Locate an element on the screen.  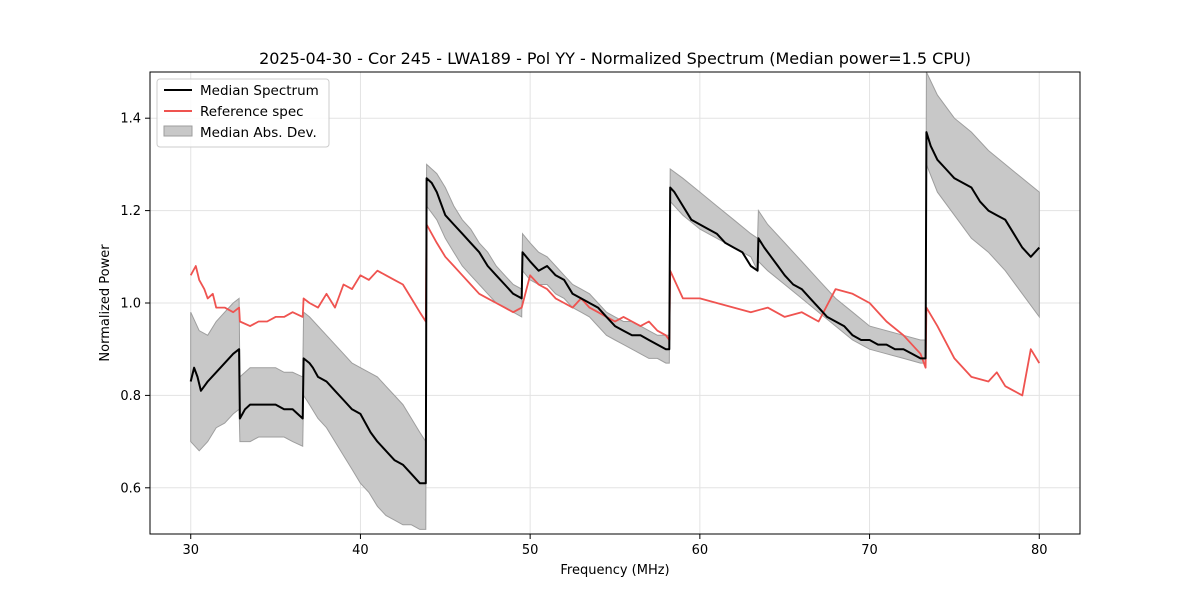
y-tick-label: 0.6 is located at coordinates (130, 488).